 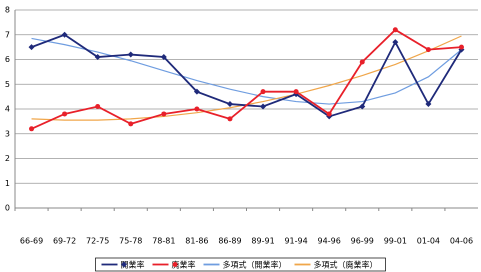 What do you see at coordinates (7, 183) in the screenshot?
I see `y-tick-label: 1` at bounding box center [7, 183].